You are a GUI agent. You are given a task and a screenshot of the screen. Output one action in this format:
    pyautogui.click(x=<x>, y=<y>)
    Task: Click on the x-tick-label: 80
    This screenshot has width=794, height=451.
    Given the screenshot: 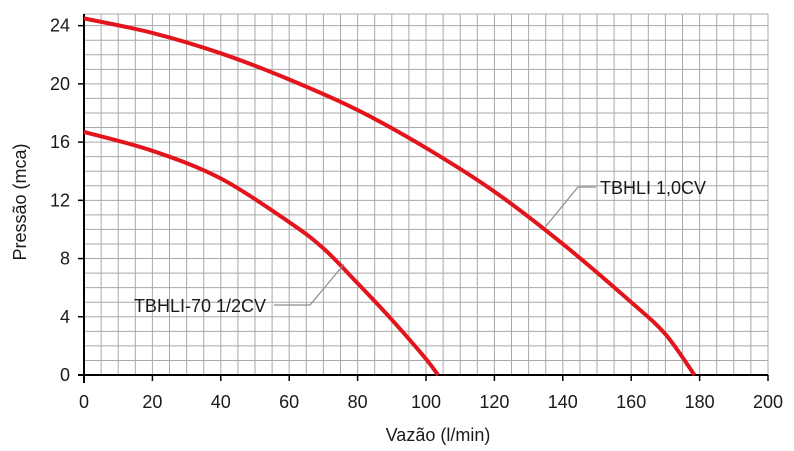 What is the action you would take?
    pyautogui.click(x=358, y=402)
    